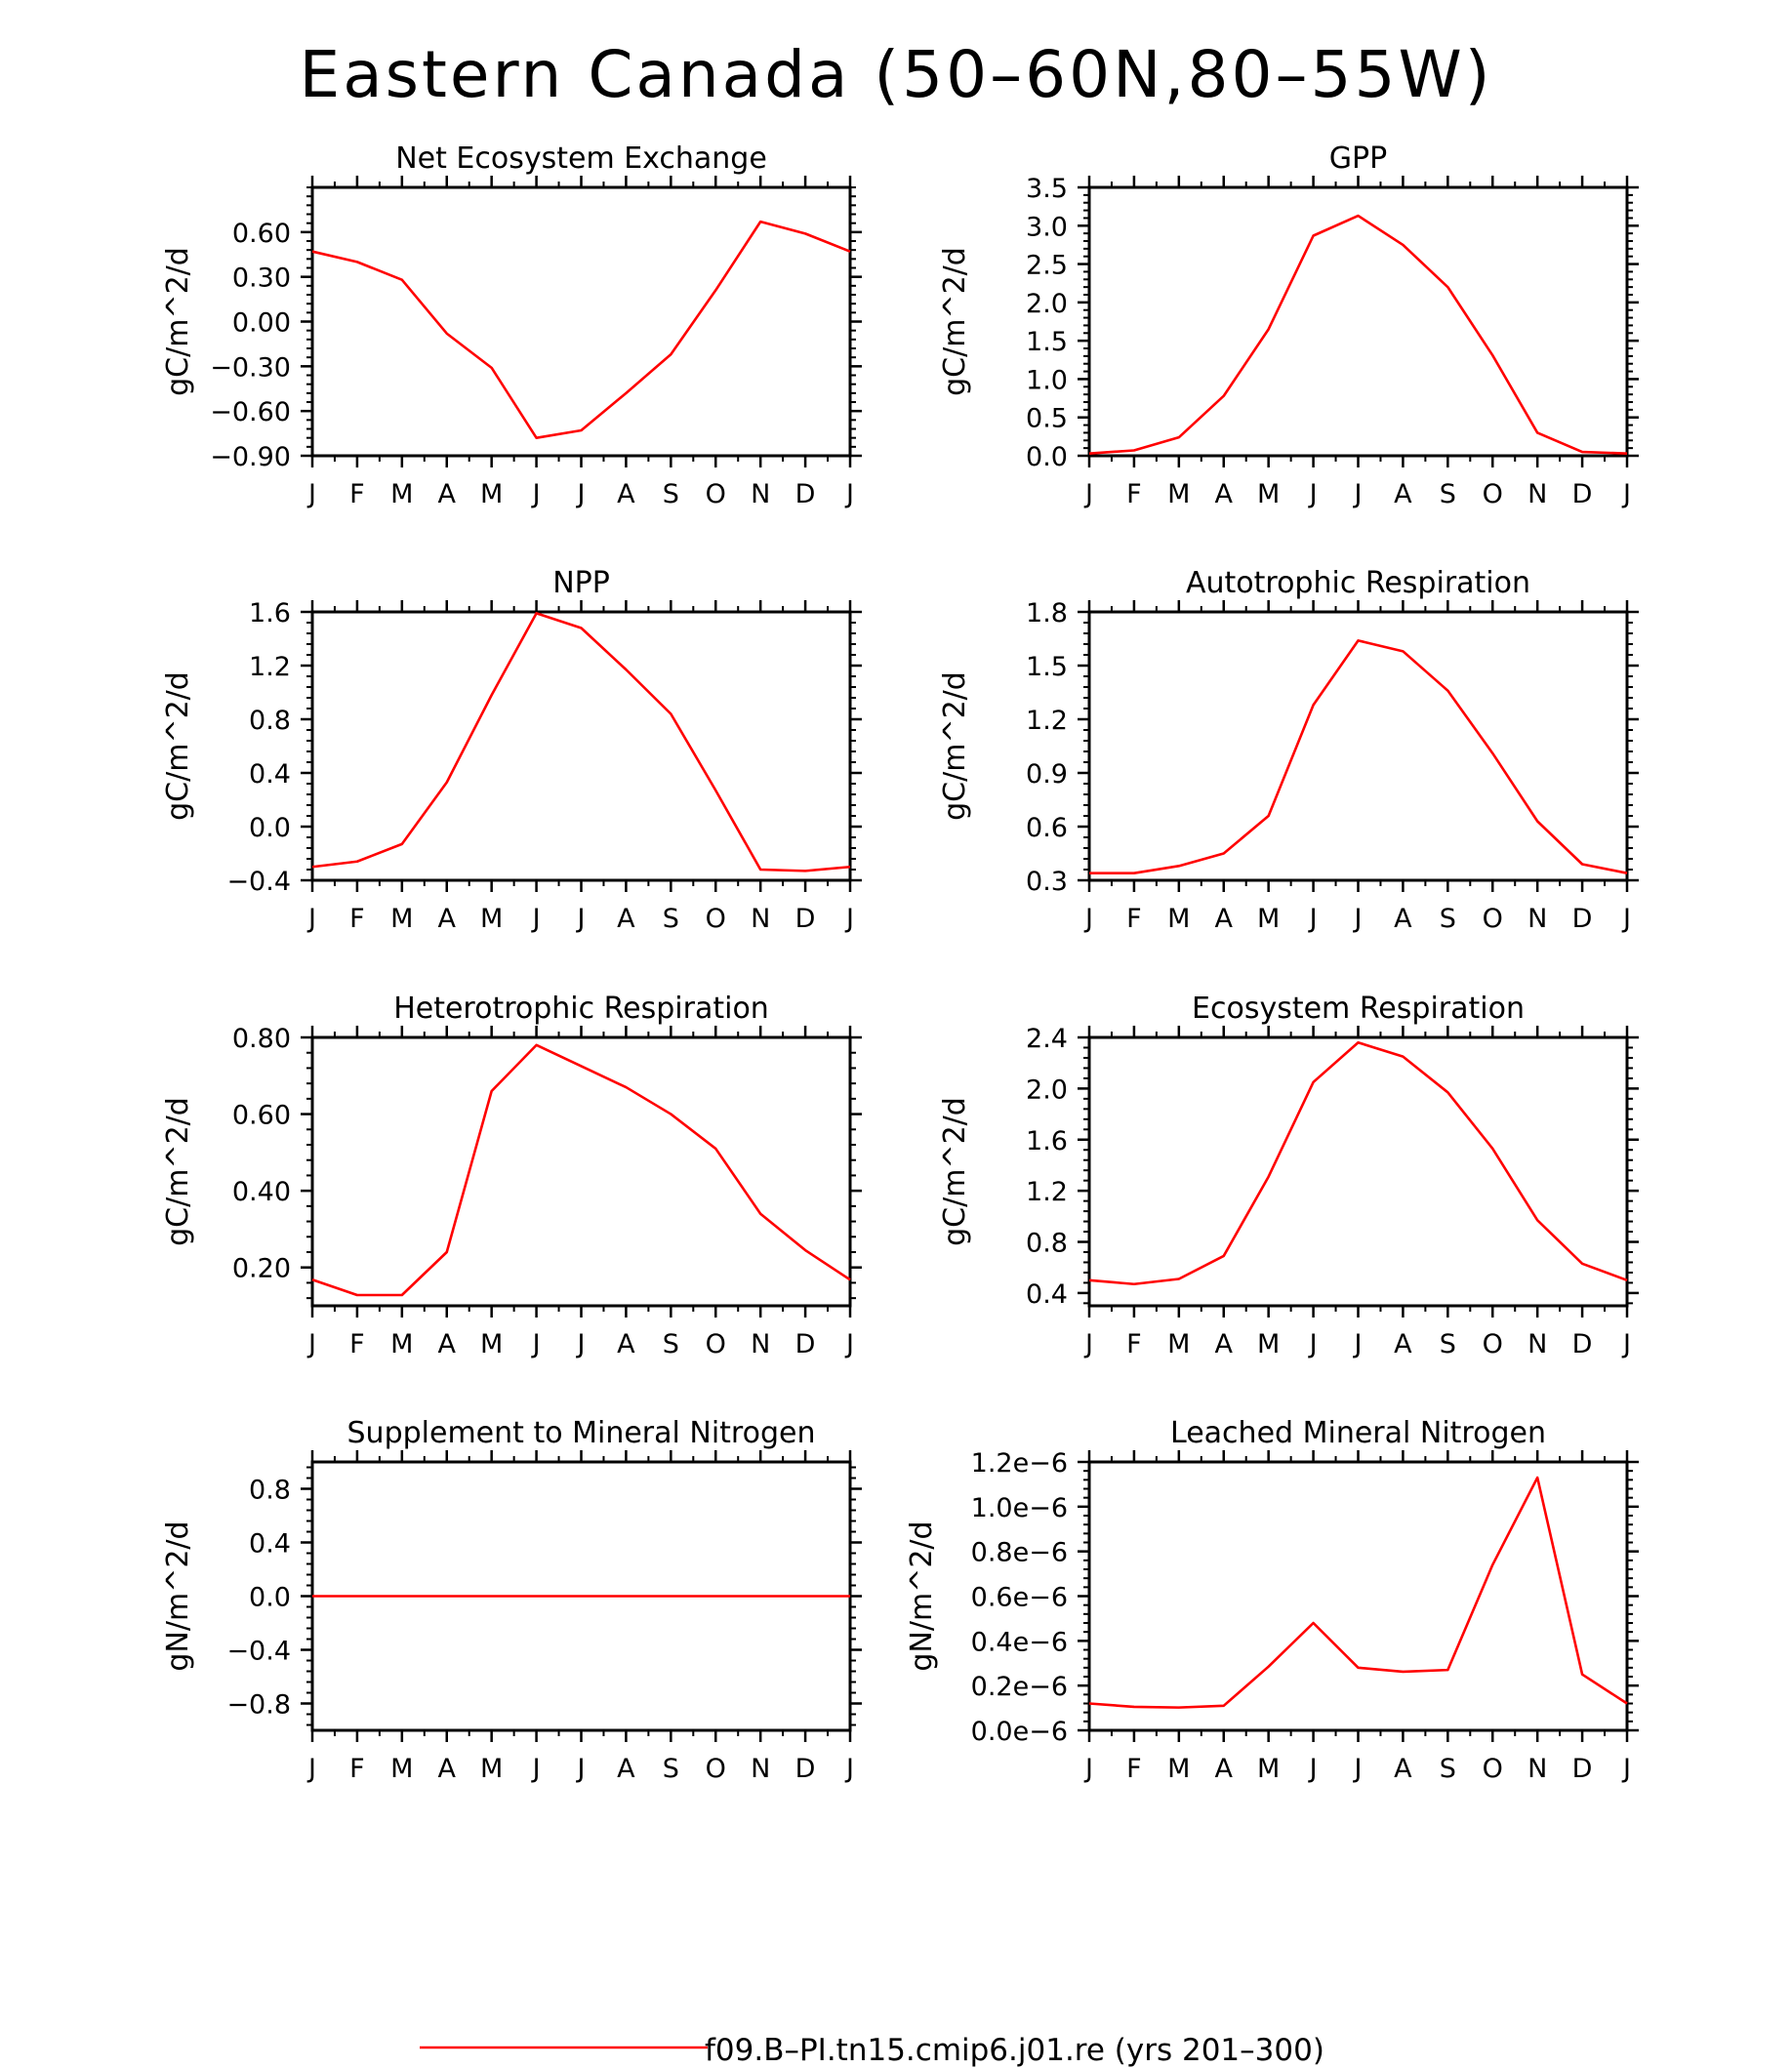 This screenshot has height=2068, width=1792. Describe the element at coordinates (564, 2047) in the screenshot. I see `legend-swatch` at that location.